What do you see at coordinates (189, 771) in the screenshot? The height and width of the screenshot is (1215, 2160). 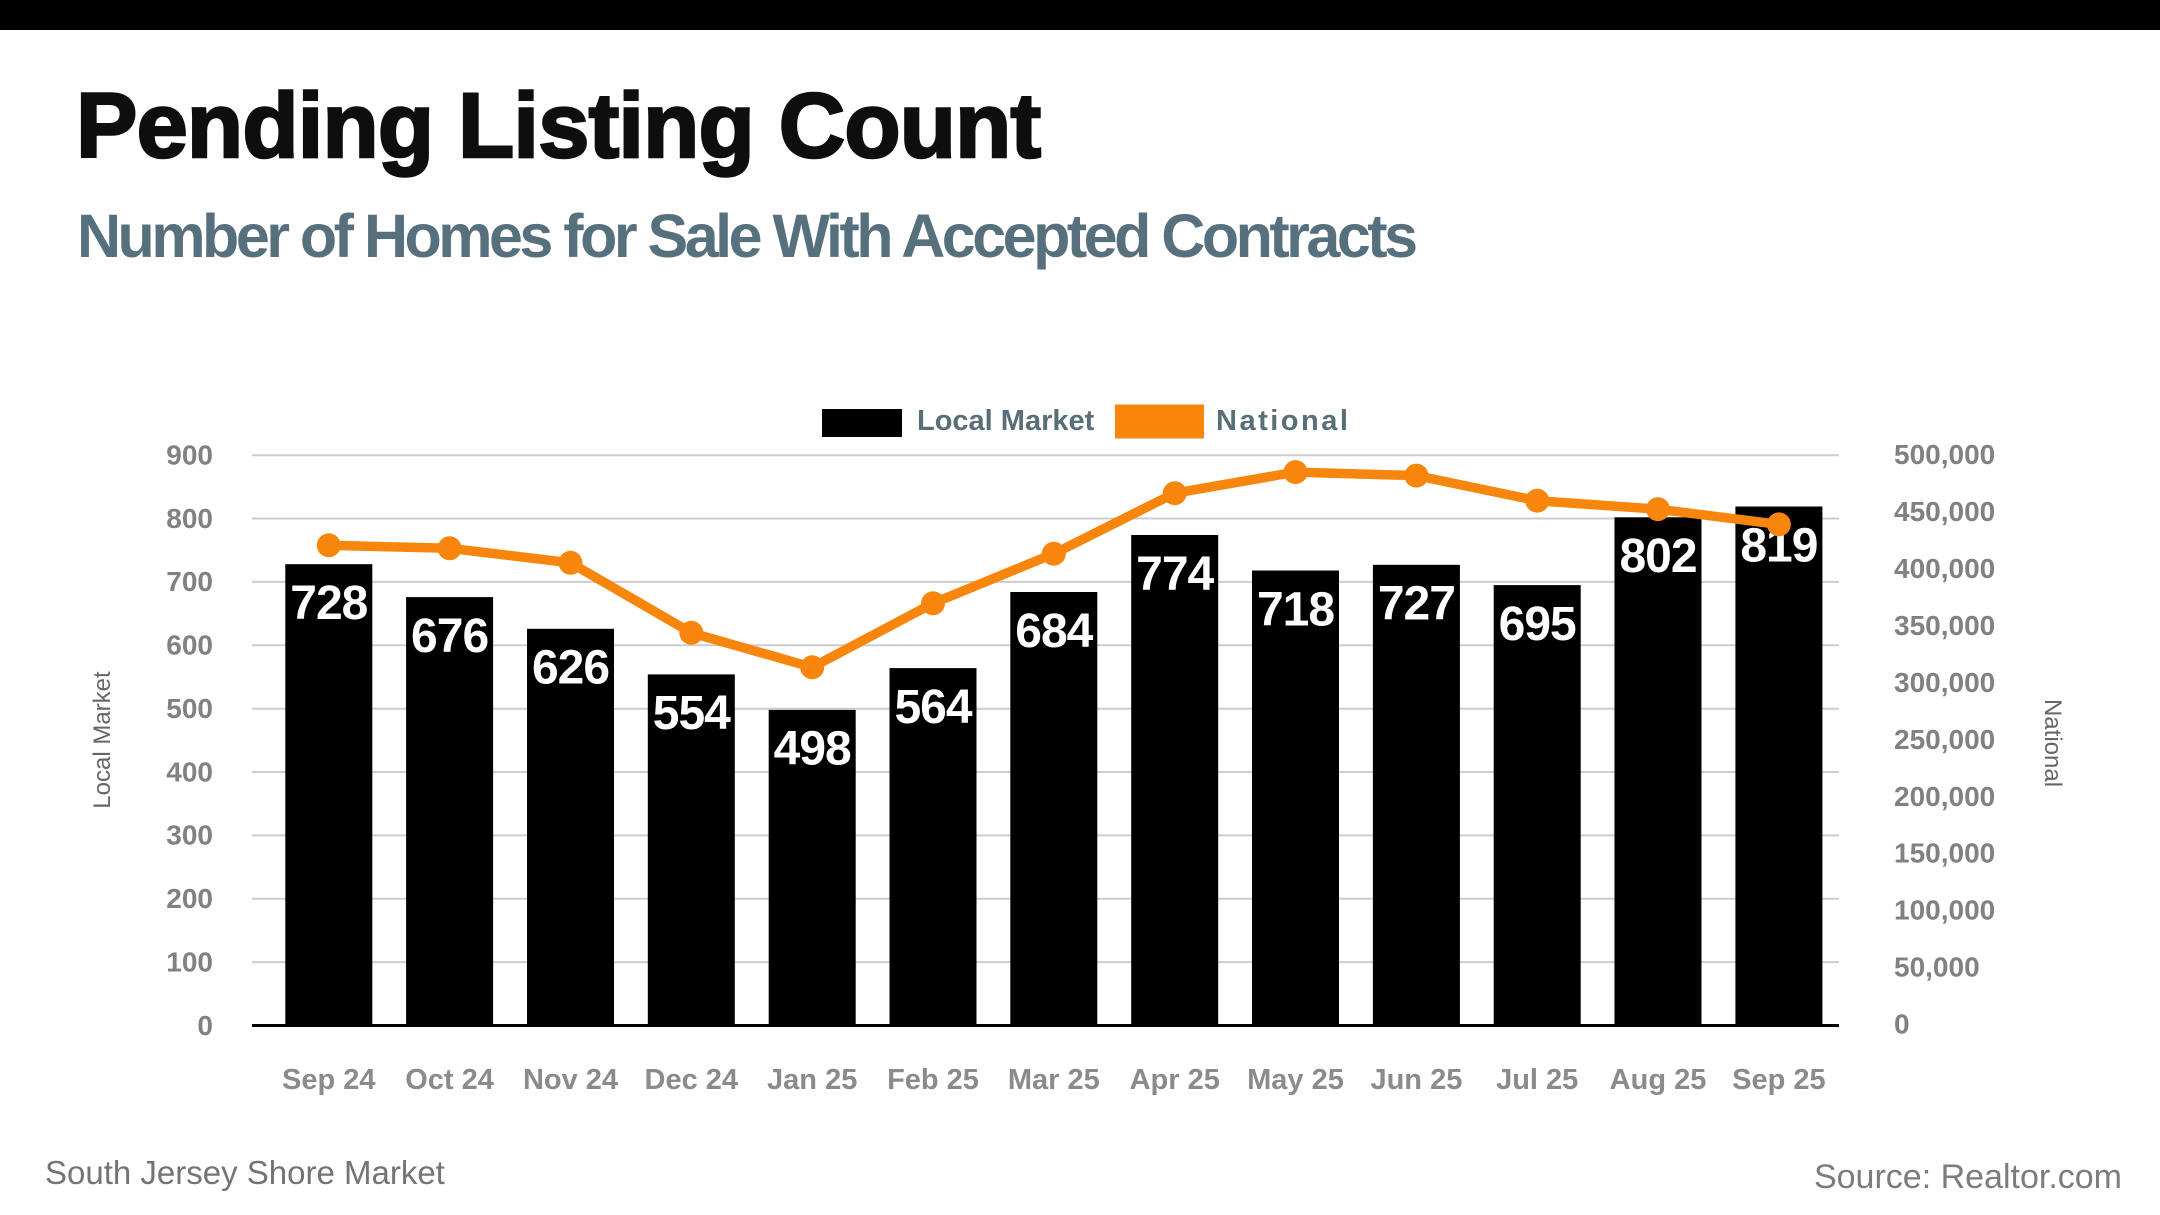 I see `svg-text: 400` at bounding box center [189, 771].